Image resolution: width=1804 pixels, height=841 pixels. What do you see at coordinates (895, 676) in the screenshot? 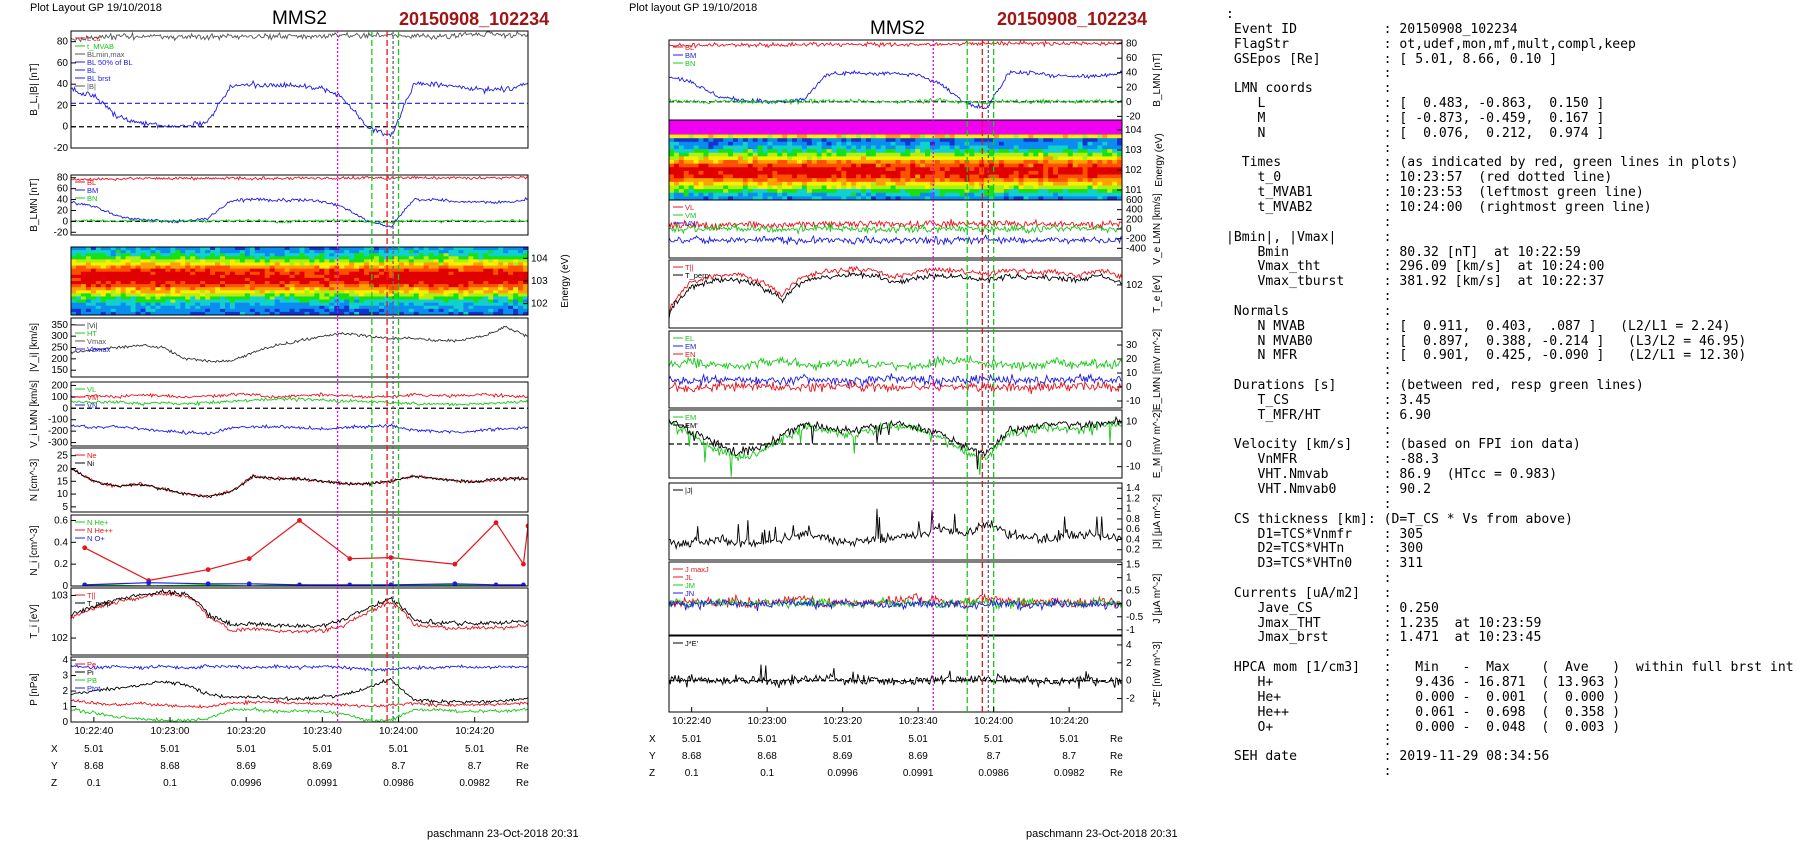
I see `panel-traces` at bounding box center [895, 676].